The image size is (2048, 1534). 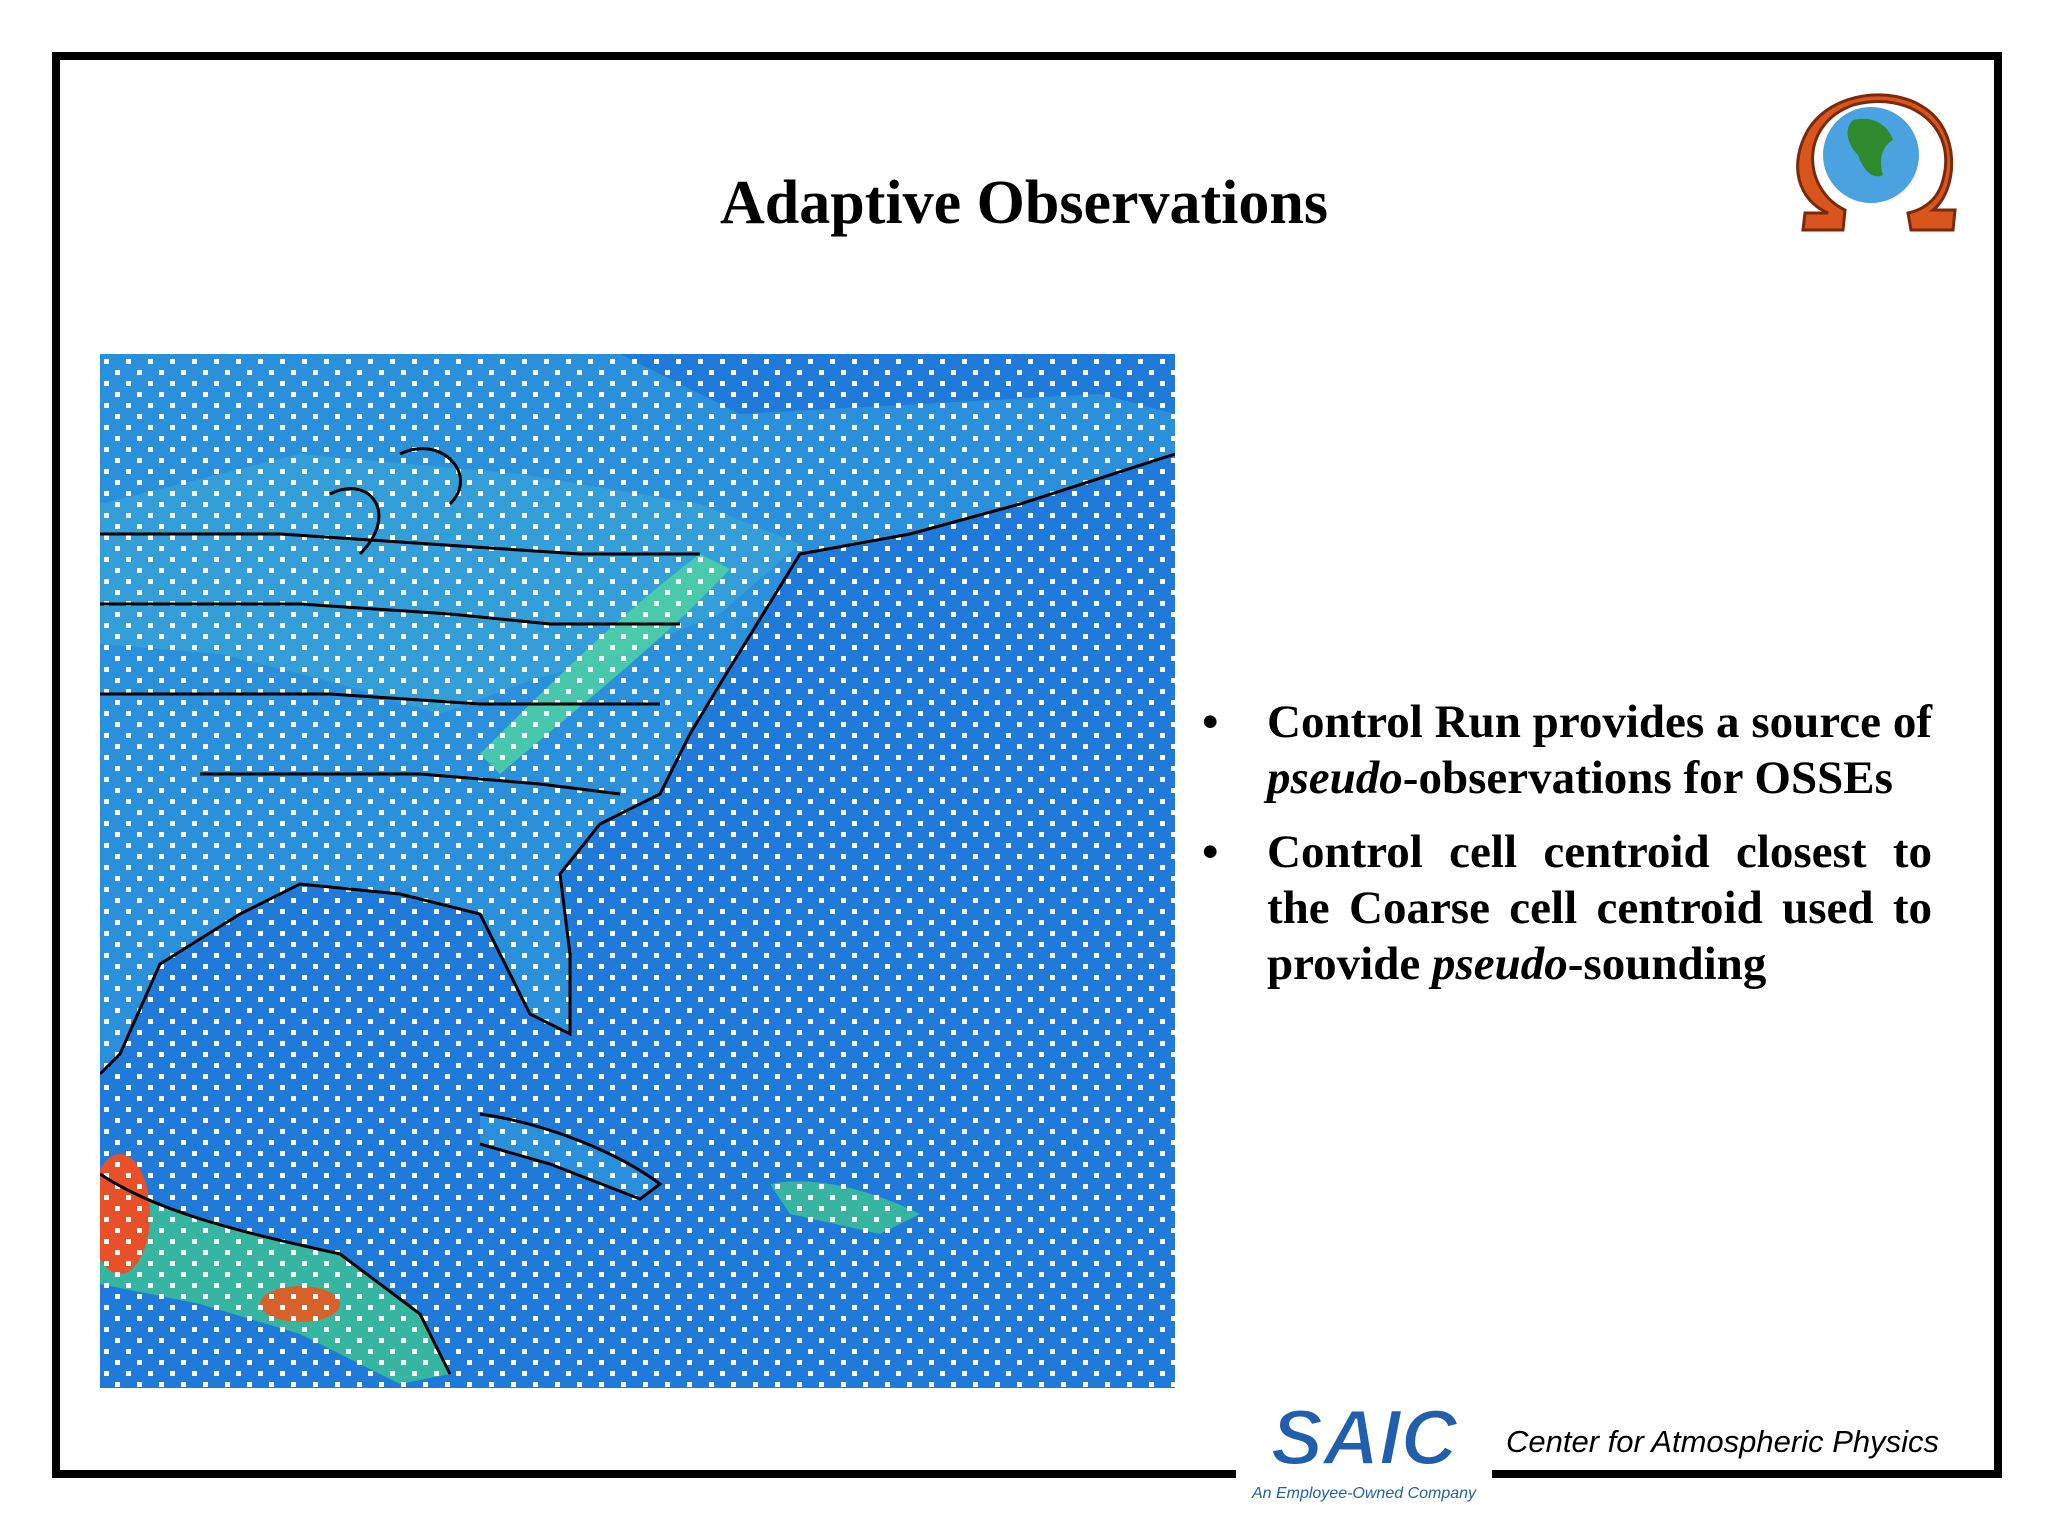 I want to click on omega-logo, so click(x=1876, y=162).